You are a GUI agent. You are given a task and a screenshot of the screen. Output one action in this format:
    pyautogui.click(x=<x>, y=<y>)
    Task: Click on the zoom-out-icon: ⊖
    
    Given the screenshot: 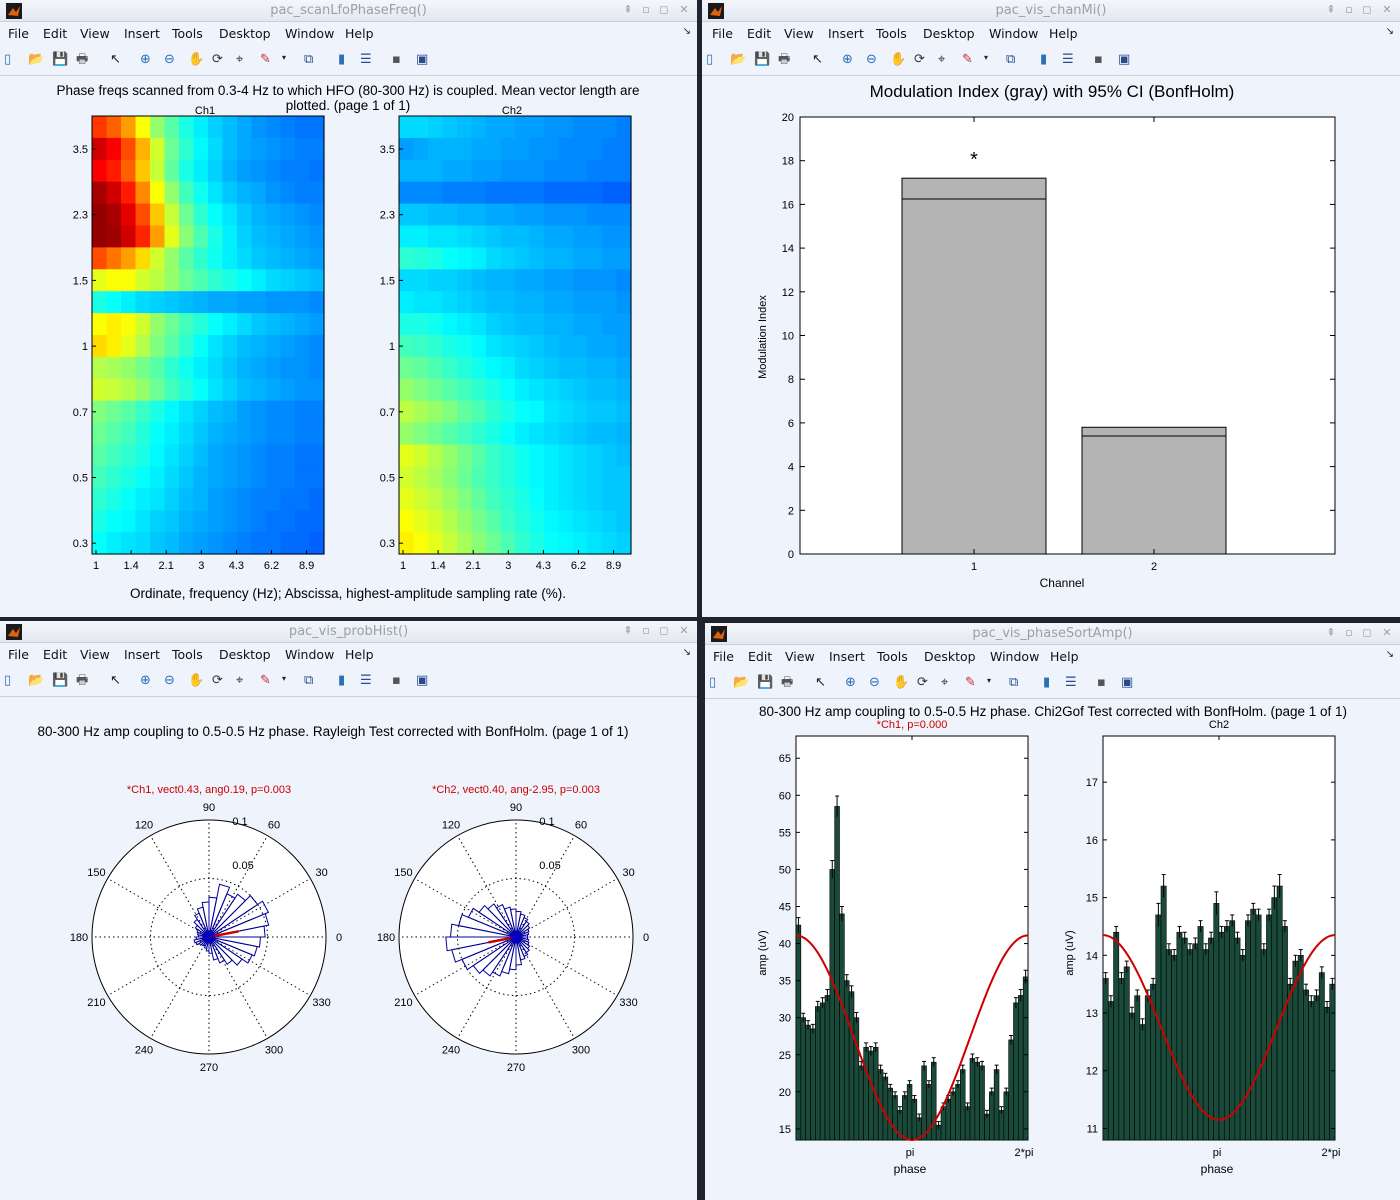 What is the action you would take?
    pyautogui.click(x=169, y=680)
    